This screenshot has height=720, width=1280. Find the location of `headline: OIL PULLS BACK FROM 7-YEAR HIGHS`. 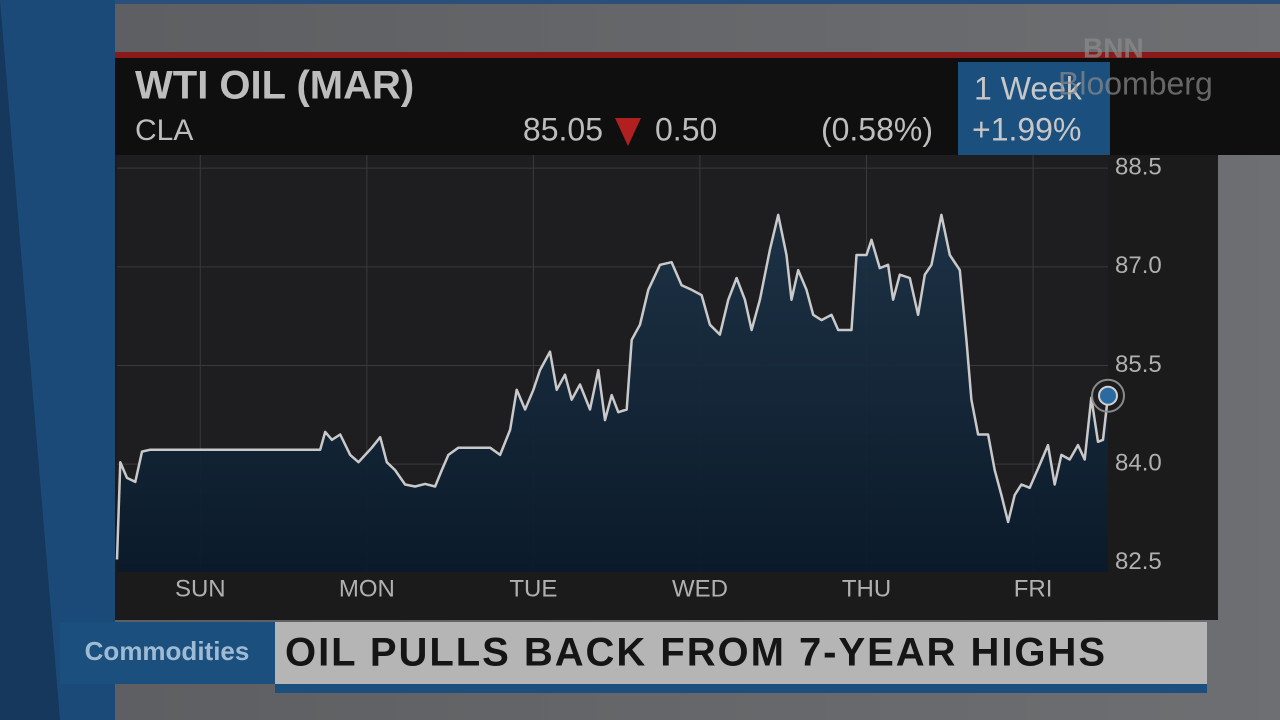

headline: OIL PULLS BACK FROM 7-YEAR HIGHS is located at coordinates (695, 653).